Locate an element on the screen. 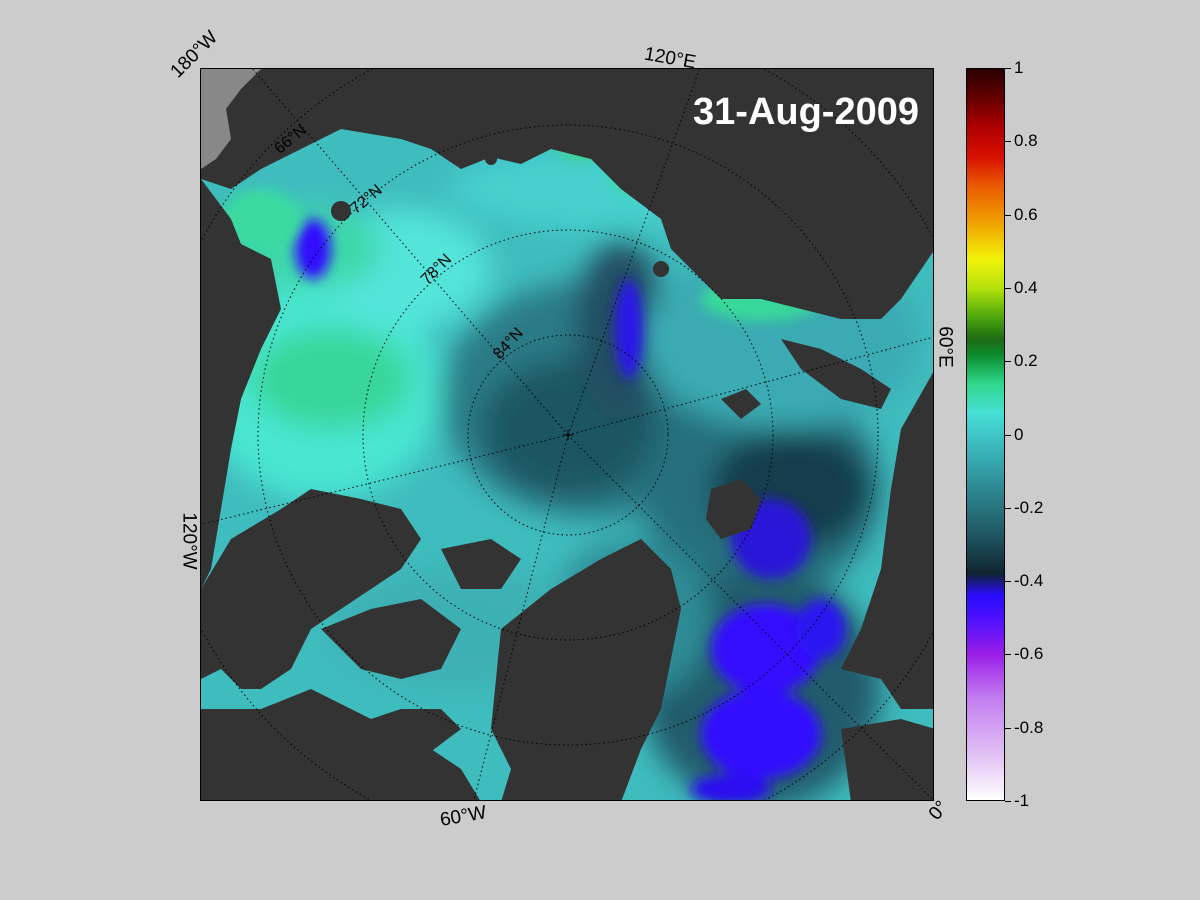  canada-mainland is located at coordinates (340, 744).